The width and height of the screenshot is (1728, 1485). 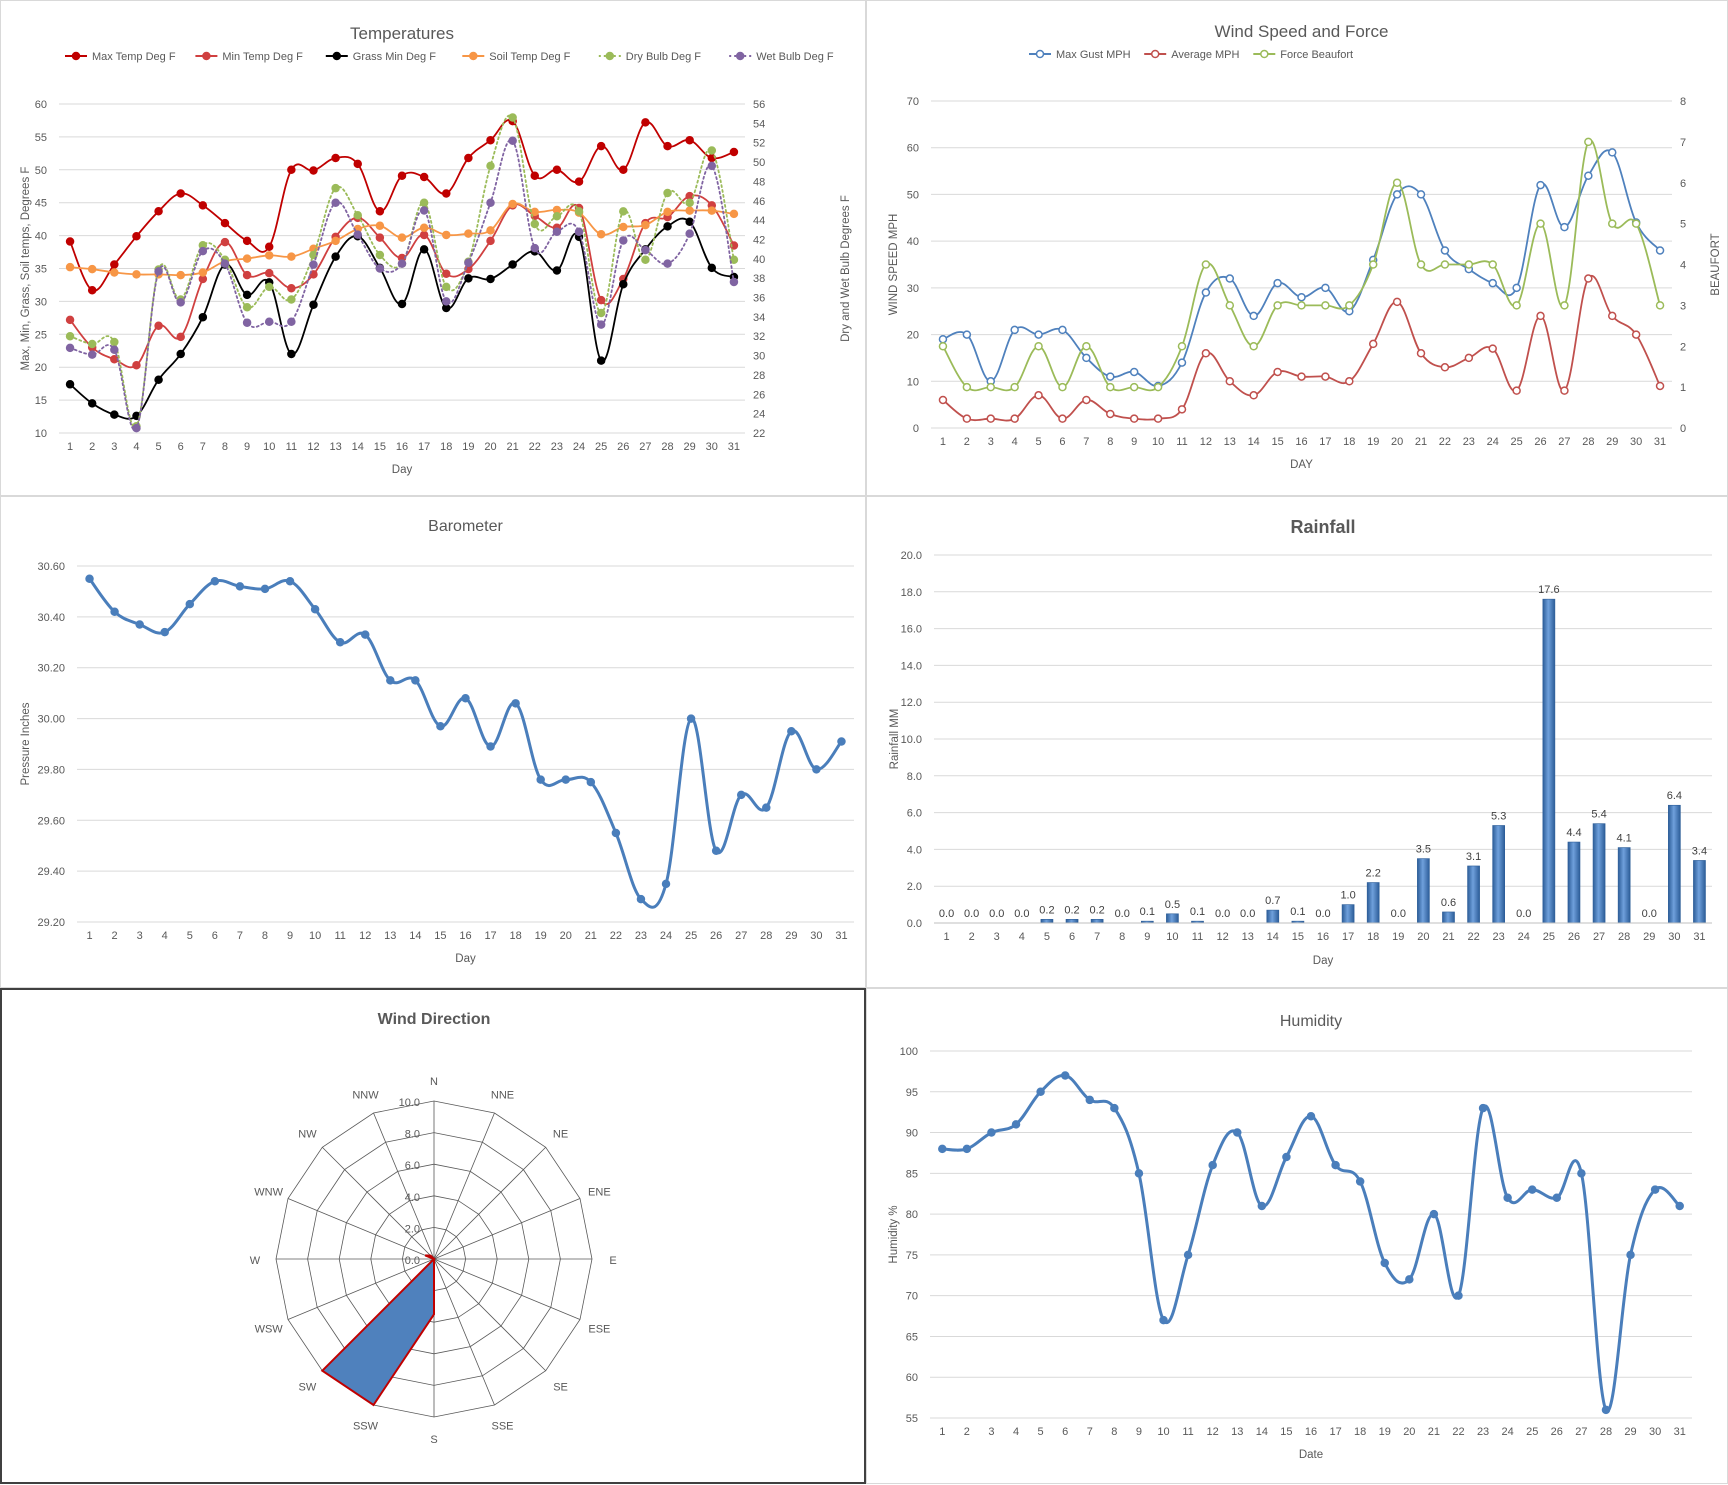 What do you see at coordinates (41, 204) in the screenshot?
I see `y-tick-label: 45` at bounding box center [41, 204].